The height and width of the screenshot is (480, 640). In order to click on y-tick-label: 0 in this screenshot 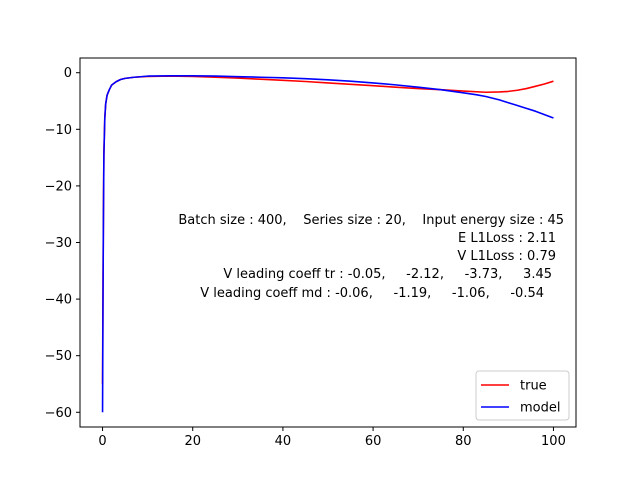, I will do `click(68, 73)`.